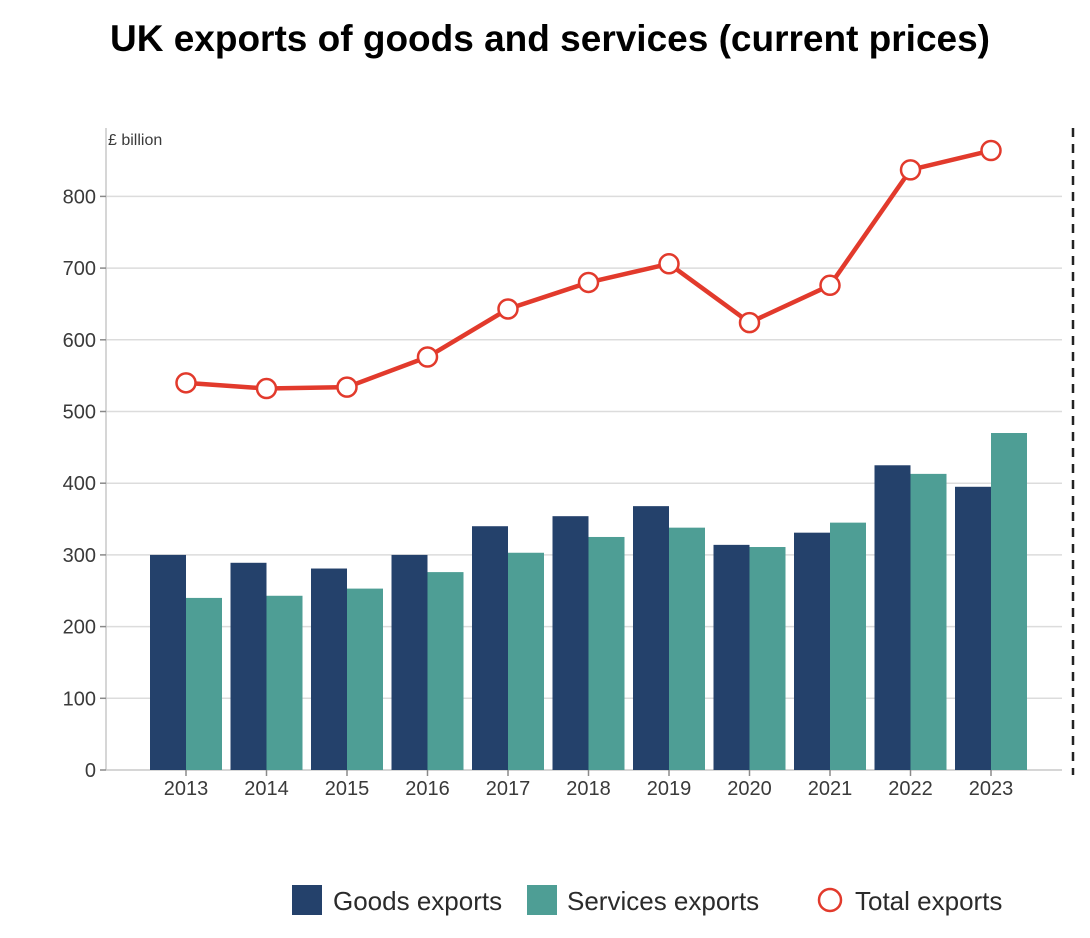 The width and height of the screenshot is (1090, 938). What do you see at coordinates (445, 671) in the screenshot?
I see `bar-services-2016` at bounding box center [445, 671].